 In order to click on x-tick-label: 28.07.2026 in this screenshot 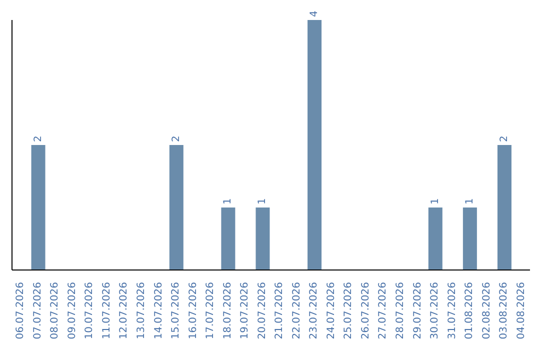, I will do `click(400, 311)`.